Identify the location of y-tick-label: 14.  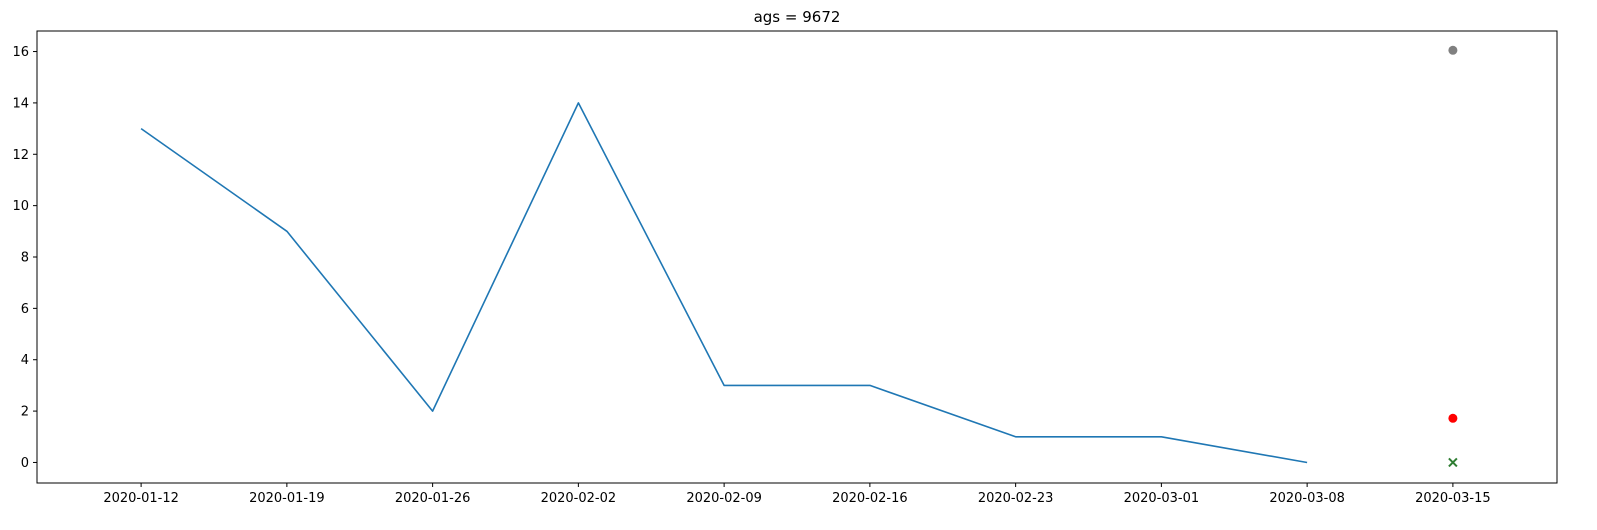
(20, 103).